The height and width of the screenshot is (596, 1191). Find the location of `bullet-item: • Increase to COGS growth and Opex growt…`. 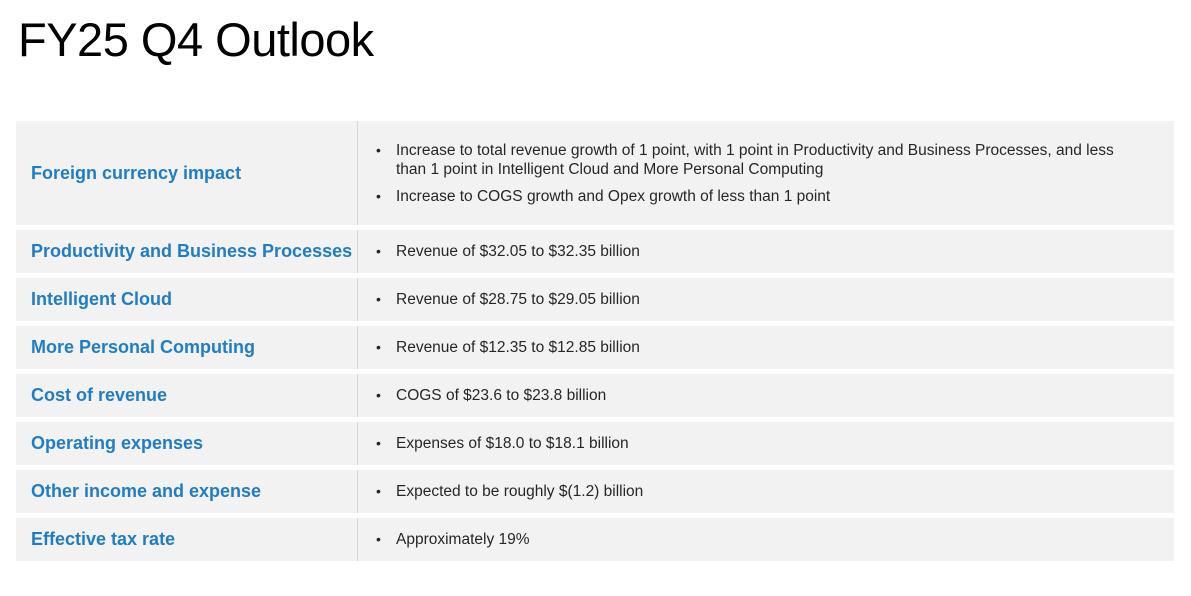

bullet-item: • Increase to COGS growth and Opex growt… is located at coordinates (761, 196).